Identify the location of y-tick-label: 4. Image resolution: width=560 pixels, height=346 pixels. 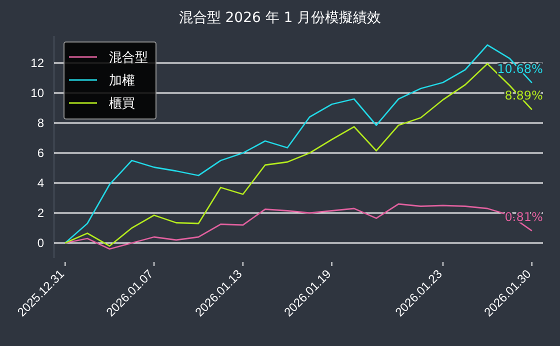
(40, 183).